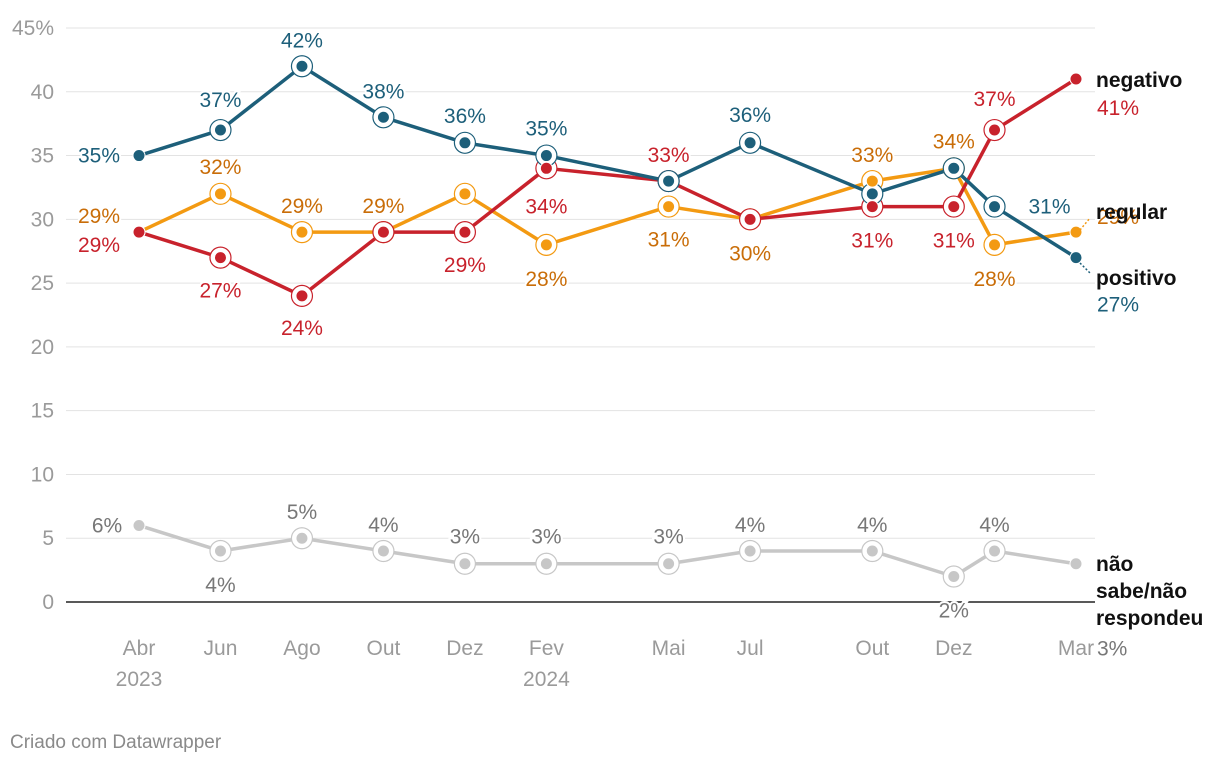 This screenshot has height=768, width=1220. I want to click on legend-label-nosabenorespondeu: não sabe/não respondeu, so click(1149, 591).